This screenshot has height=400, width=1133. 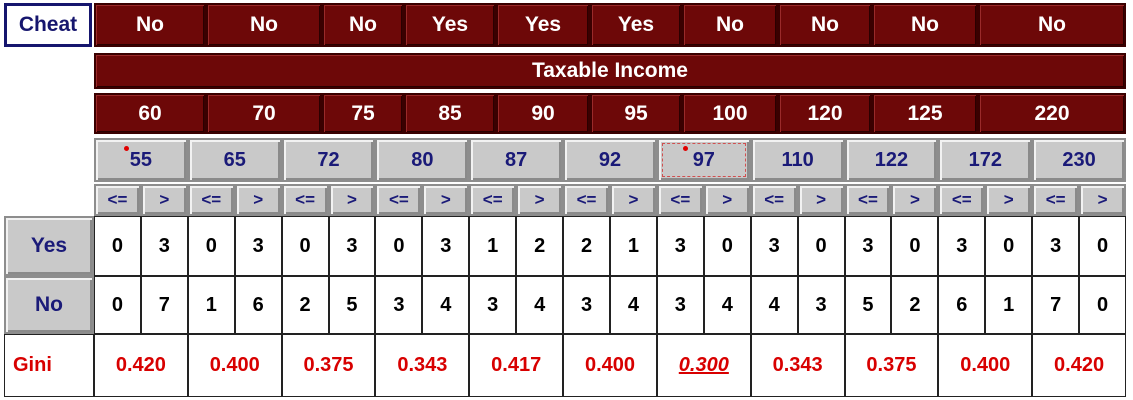 I want to click on split-position-value: 110, so click(x=797, y=159).